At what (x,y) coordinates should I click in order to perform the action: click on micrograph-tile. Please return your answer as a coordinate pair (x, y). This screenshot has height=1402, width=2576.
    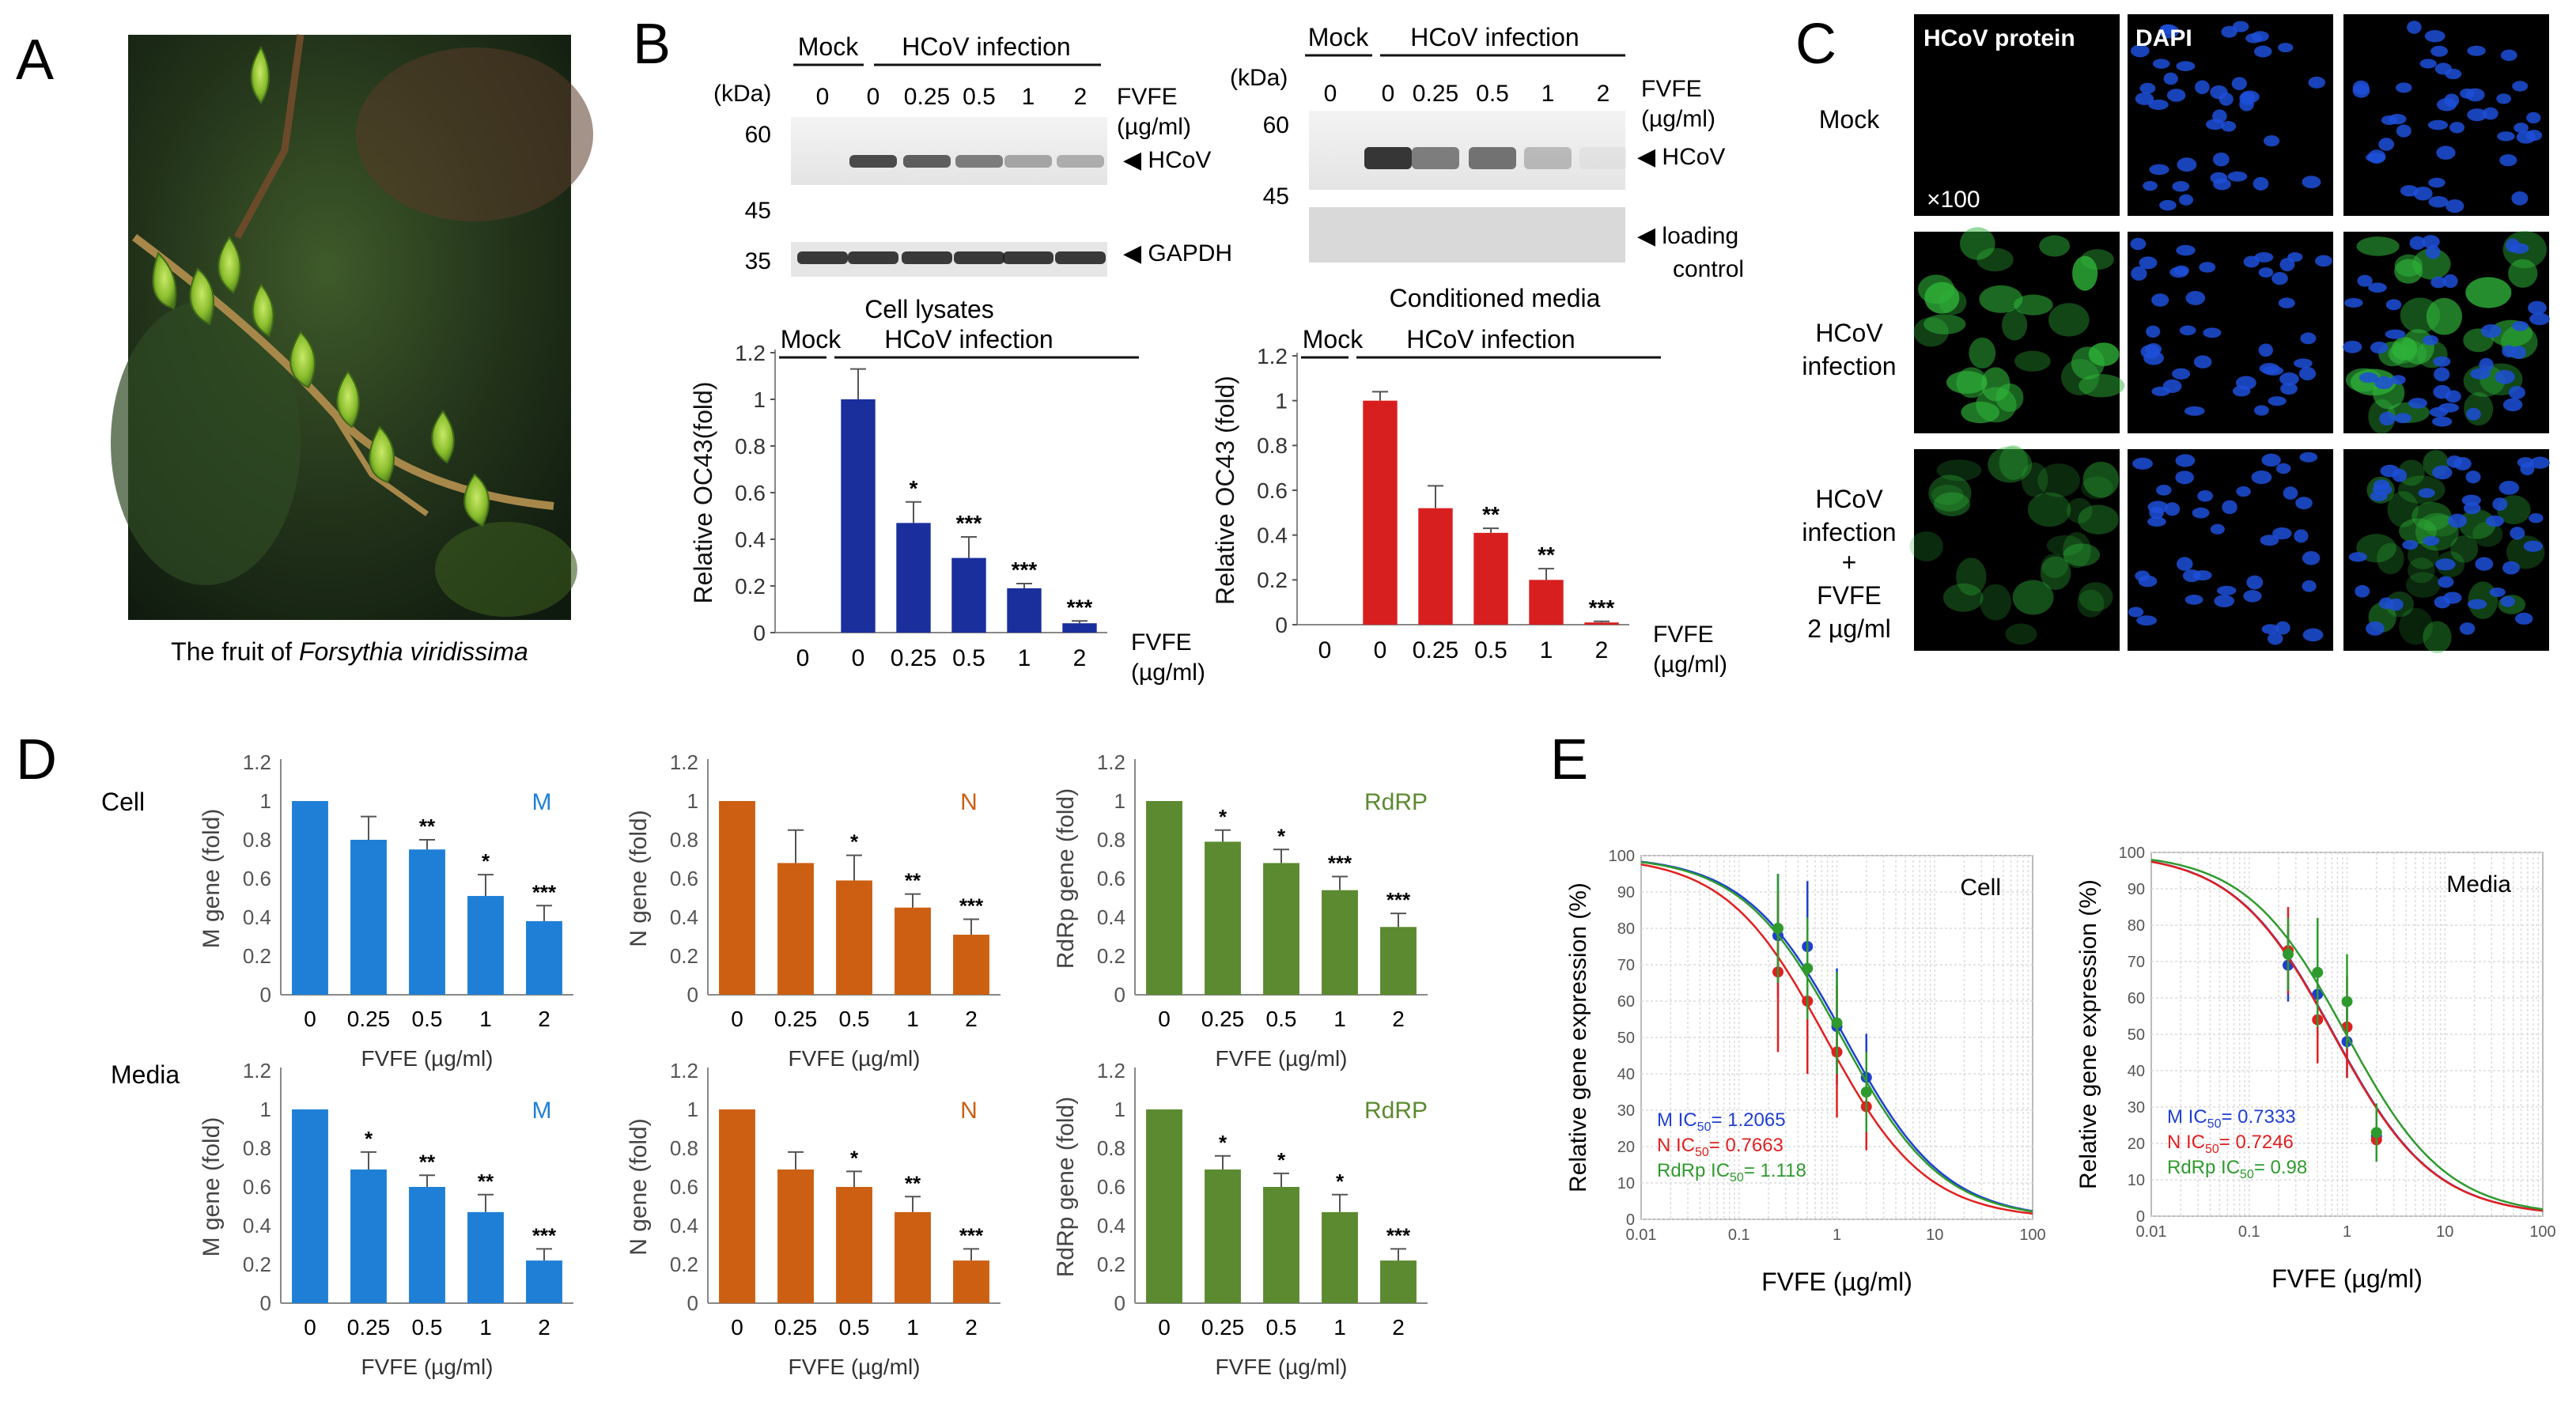
    Looking at the image, I should click on (2017, 550).